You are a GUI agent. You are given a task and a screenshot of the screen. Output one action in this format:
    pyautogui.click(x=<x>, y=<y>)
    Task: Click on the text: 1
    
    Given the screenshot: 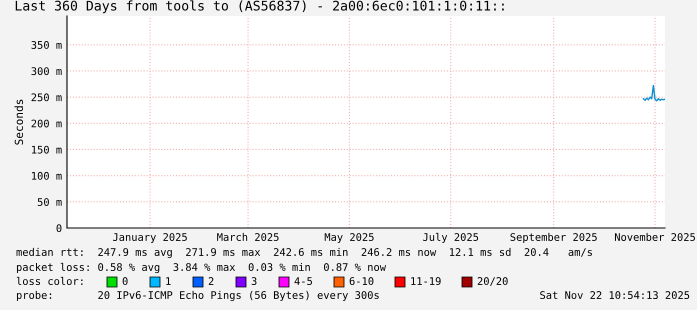 What is the action you would take?
    pyautogui.click(x=168, y=281)
    